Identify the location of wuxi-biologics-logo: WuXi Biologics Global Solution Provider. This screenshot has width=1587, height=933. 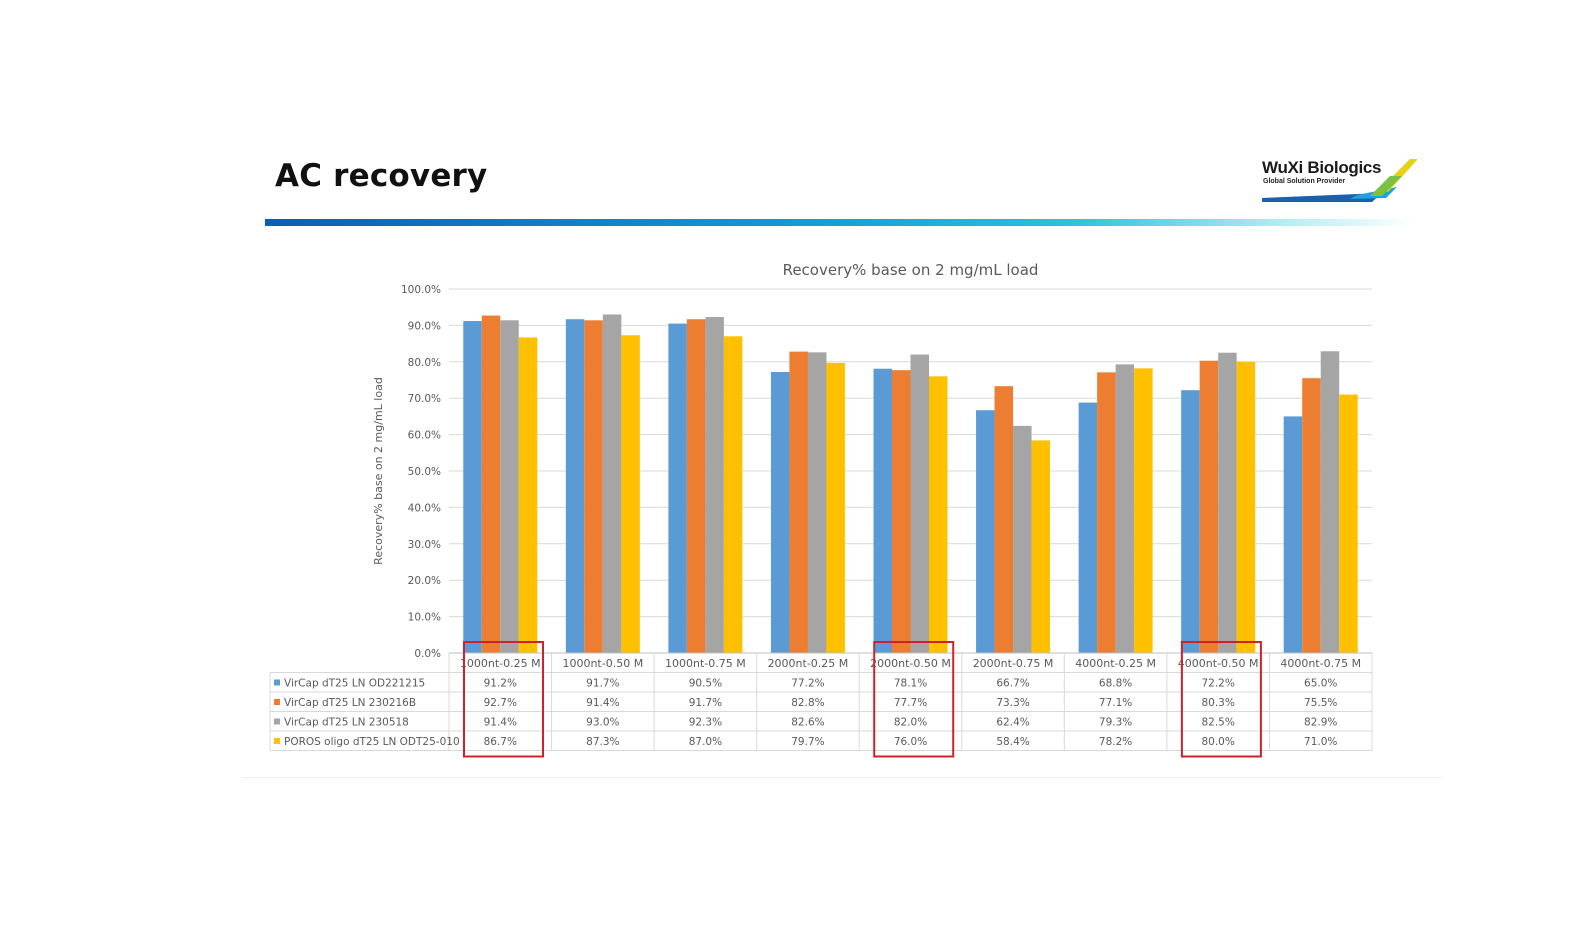
(1339, 181).